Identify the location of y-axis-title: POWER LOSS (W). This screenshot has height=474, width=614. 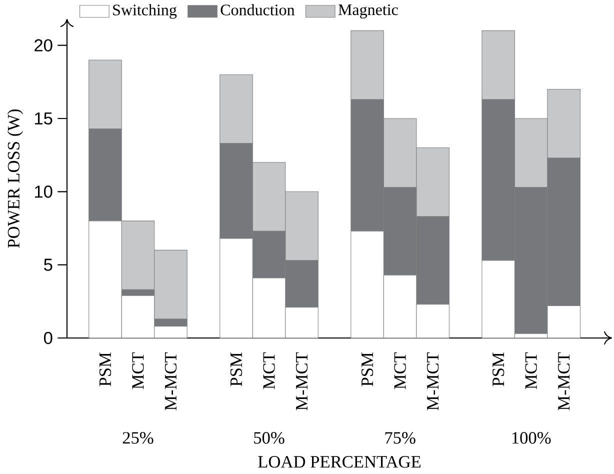
(15, 178).